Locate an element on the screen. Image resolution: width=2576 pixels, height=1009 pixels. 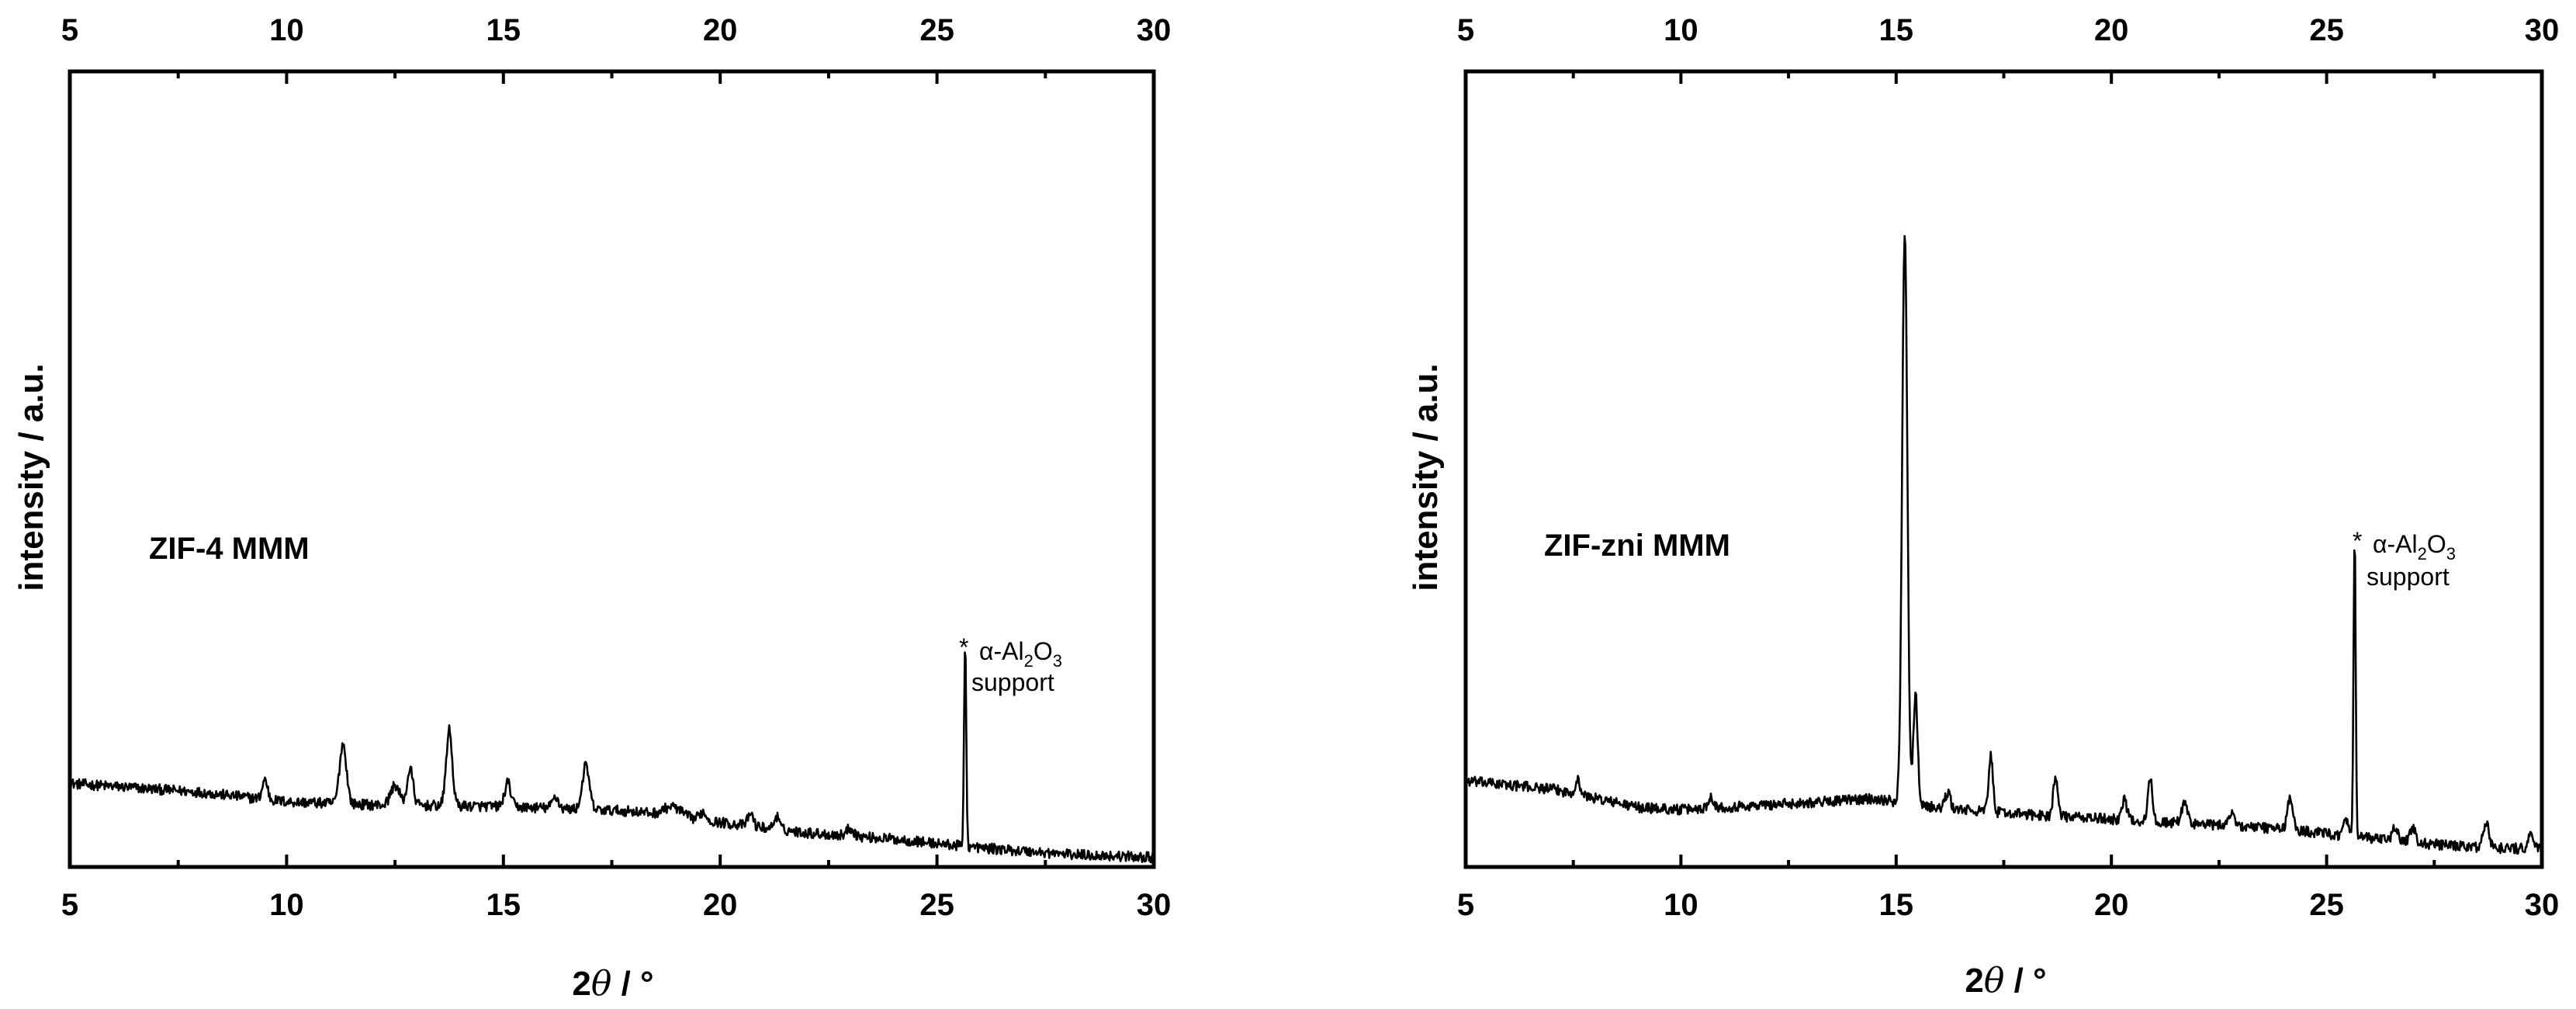
sample-label: ZIF-4 MMM is located at coordinates (229, 549).